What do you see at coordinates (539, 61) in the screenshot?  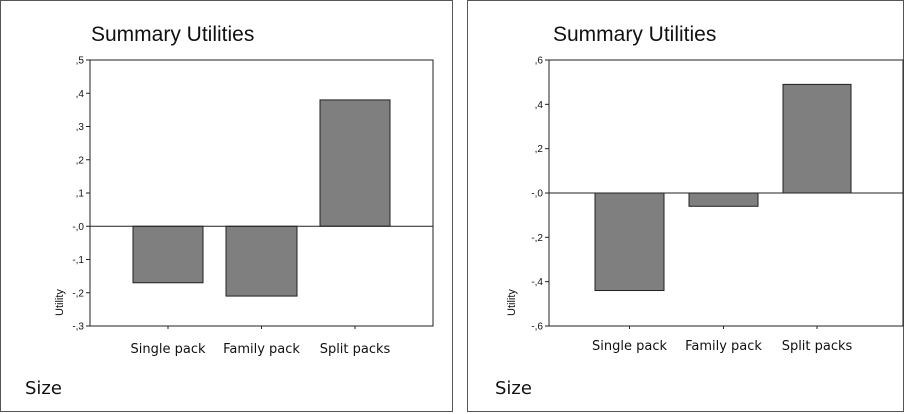 I see `y-tick-label: ,6` at bounding box center [539, 61].